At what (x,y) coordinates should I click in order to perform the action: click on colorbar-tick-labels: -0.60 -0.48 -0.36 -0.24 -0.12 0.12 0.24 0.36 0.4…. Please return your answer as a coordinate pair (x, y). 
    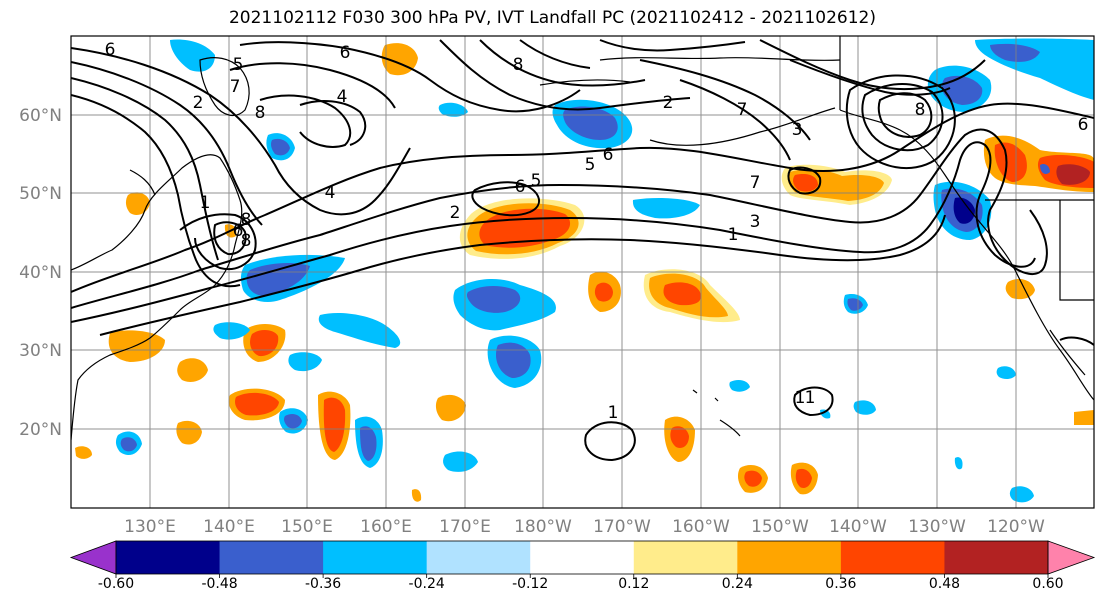
    Looking at the image, I should click on (581, 583).